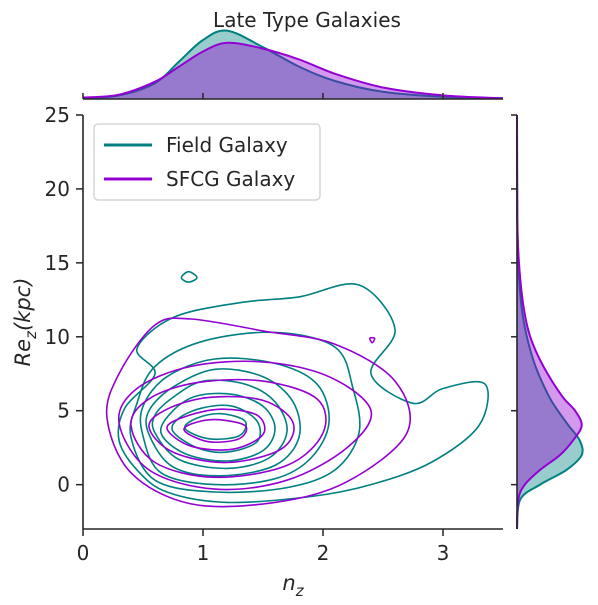  What do you see at coordinates (83, 553) in the screenshot?
I see `x-tick-label: 0` at bounding box center [83, 553].